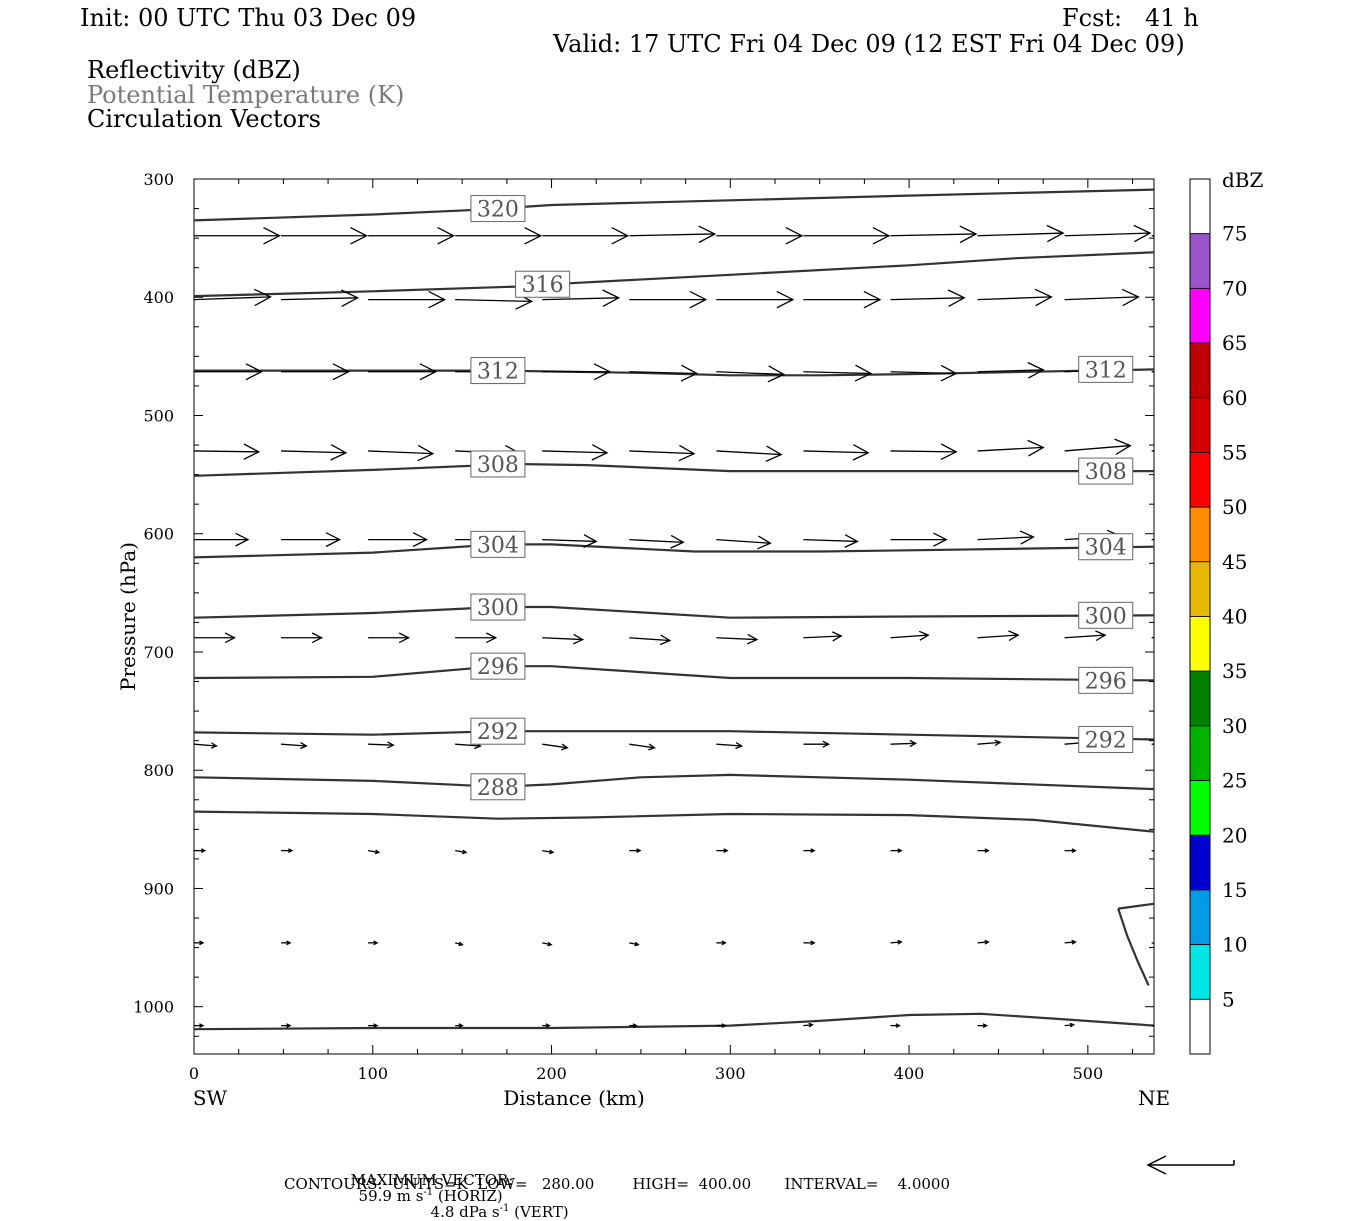 Image resolution: width=1350 pixels, height=1221 pixels. What do you see at coordinates (1200, 616) in the screenshot?
I see `colorbar-frame` at bounding box center [1200, 616].